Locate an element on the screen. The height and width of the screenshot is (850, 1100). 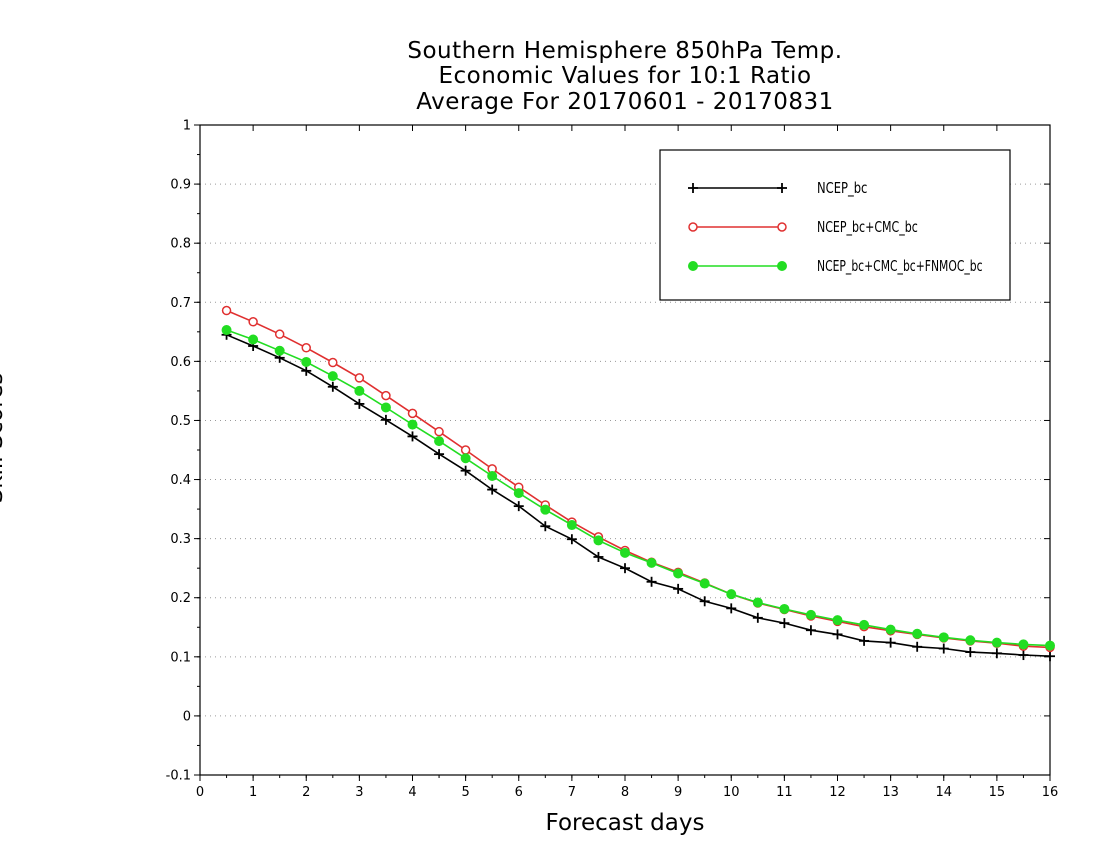
y-tick-label: 1 is located at coordinates (187, 126).